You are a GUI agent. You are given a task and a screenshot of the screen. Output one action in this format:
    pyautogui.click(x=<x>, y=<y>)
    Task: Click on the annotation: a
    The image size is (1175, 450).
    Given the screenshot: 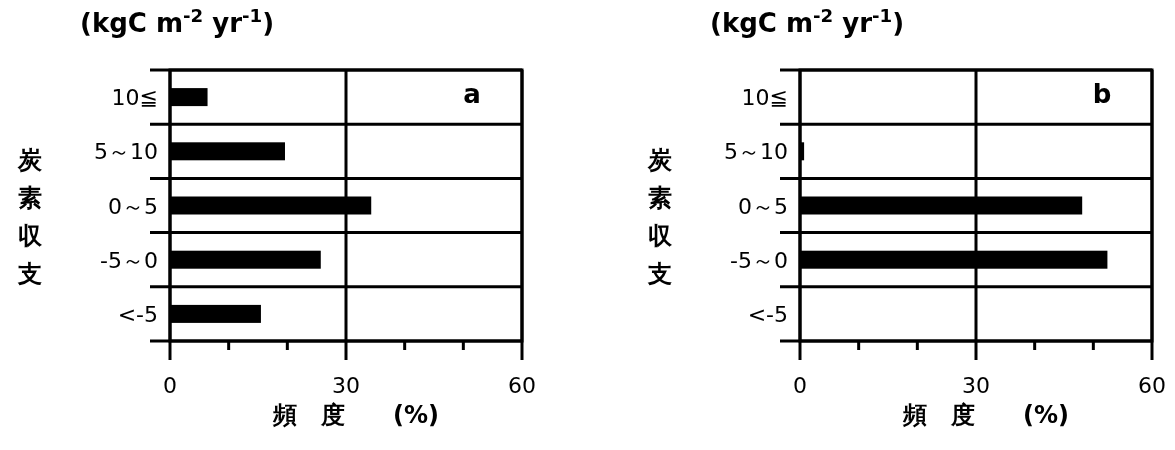 What is the action you would take?
    pyautogui.click(x=472, y=94)
    